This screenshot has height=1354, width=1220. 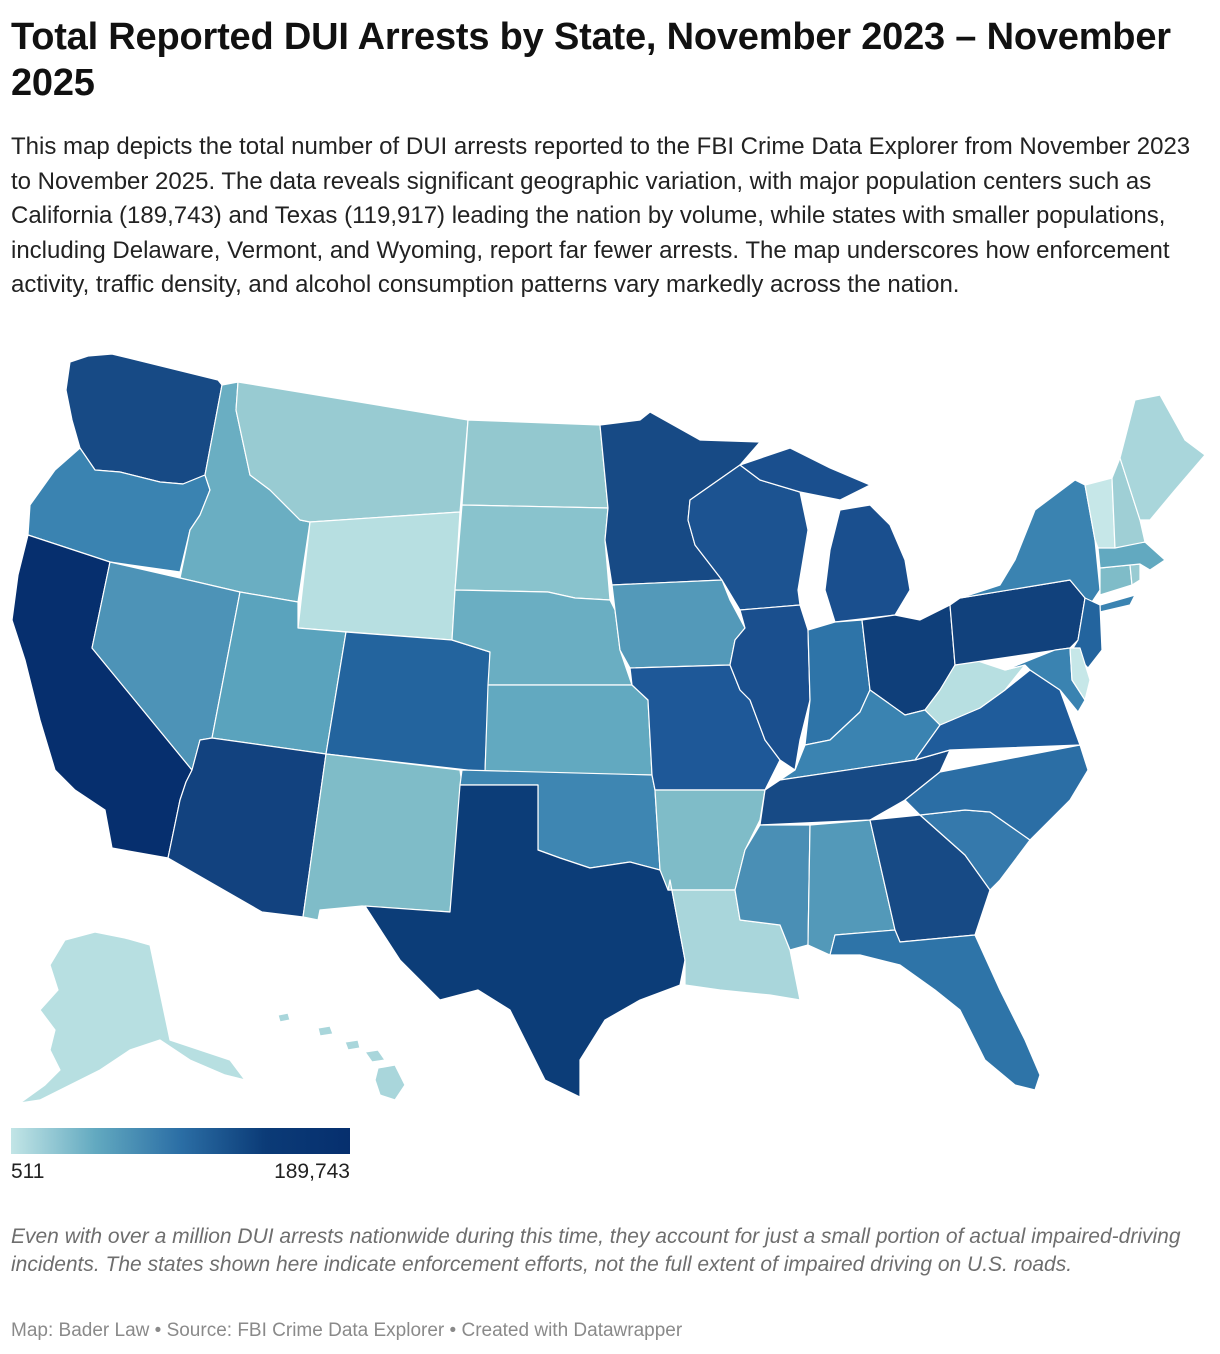 I want to click on state-nd: North Dakota, so click(x=535, y=464).